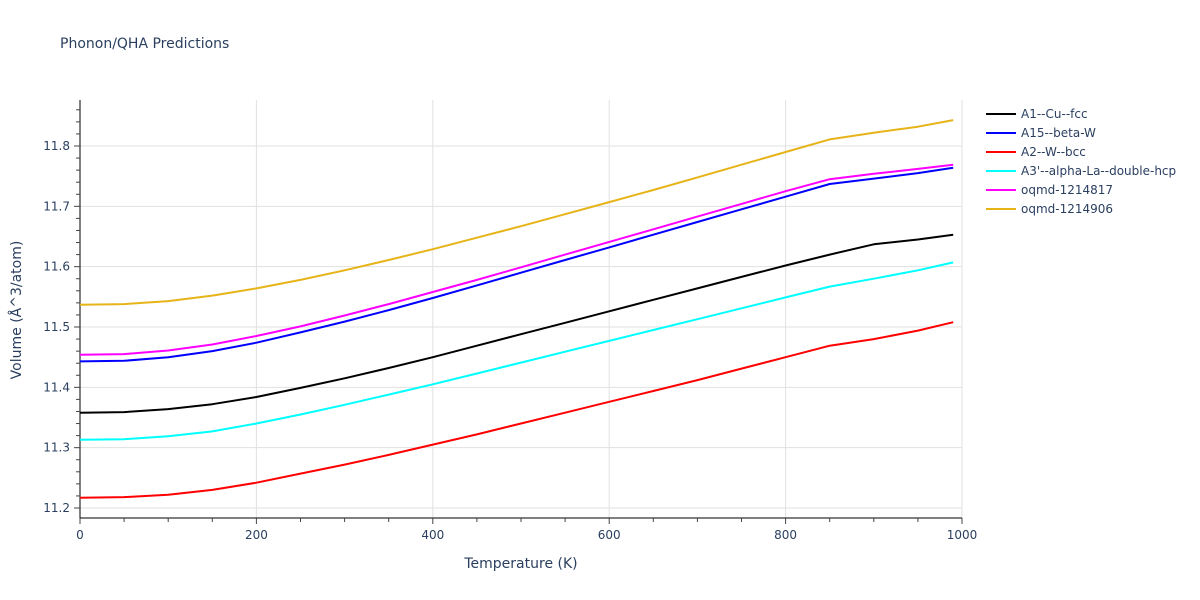 The width and height of the screenshot is (1200, 600). I want to click on legend-item: A3'--alpha-La--double-hcp, so click(1081, 171).